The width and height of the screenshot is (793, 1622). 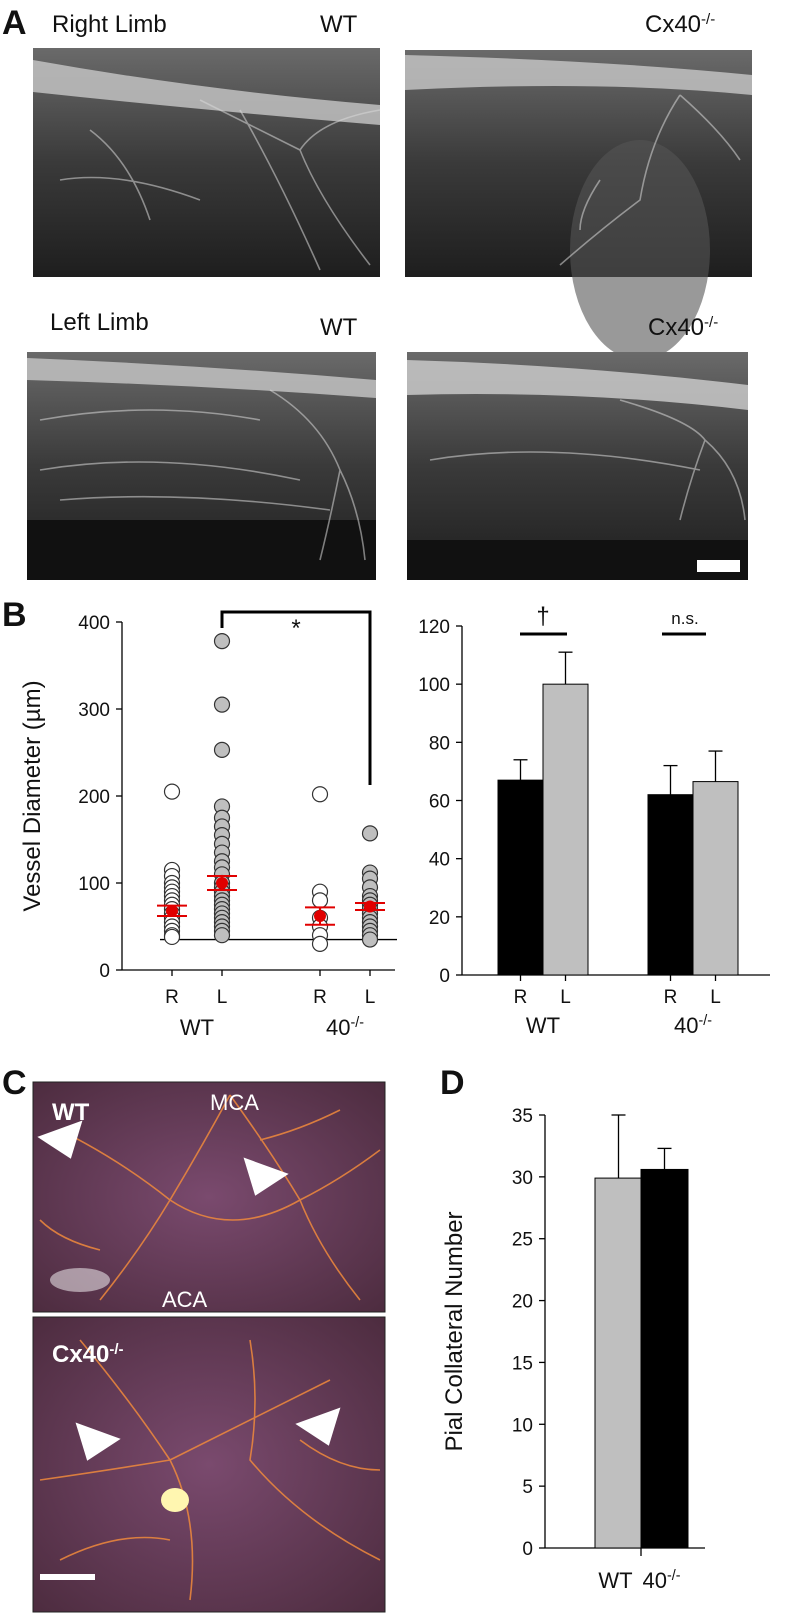 I want to click on photo-label: ACA, so click(x=185, y=1299).